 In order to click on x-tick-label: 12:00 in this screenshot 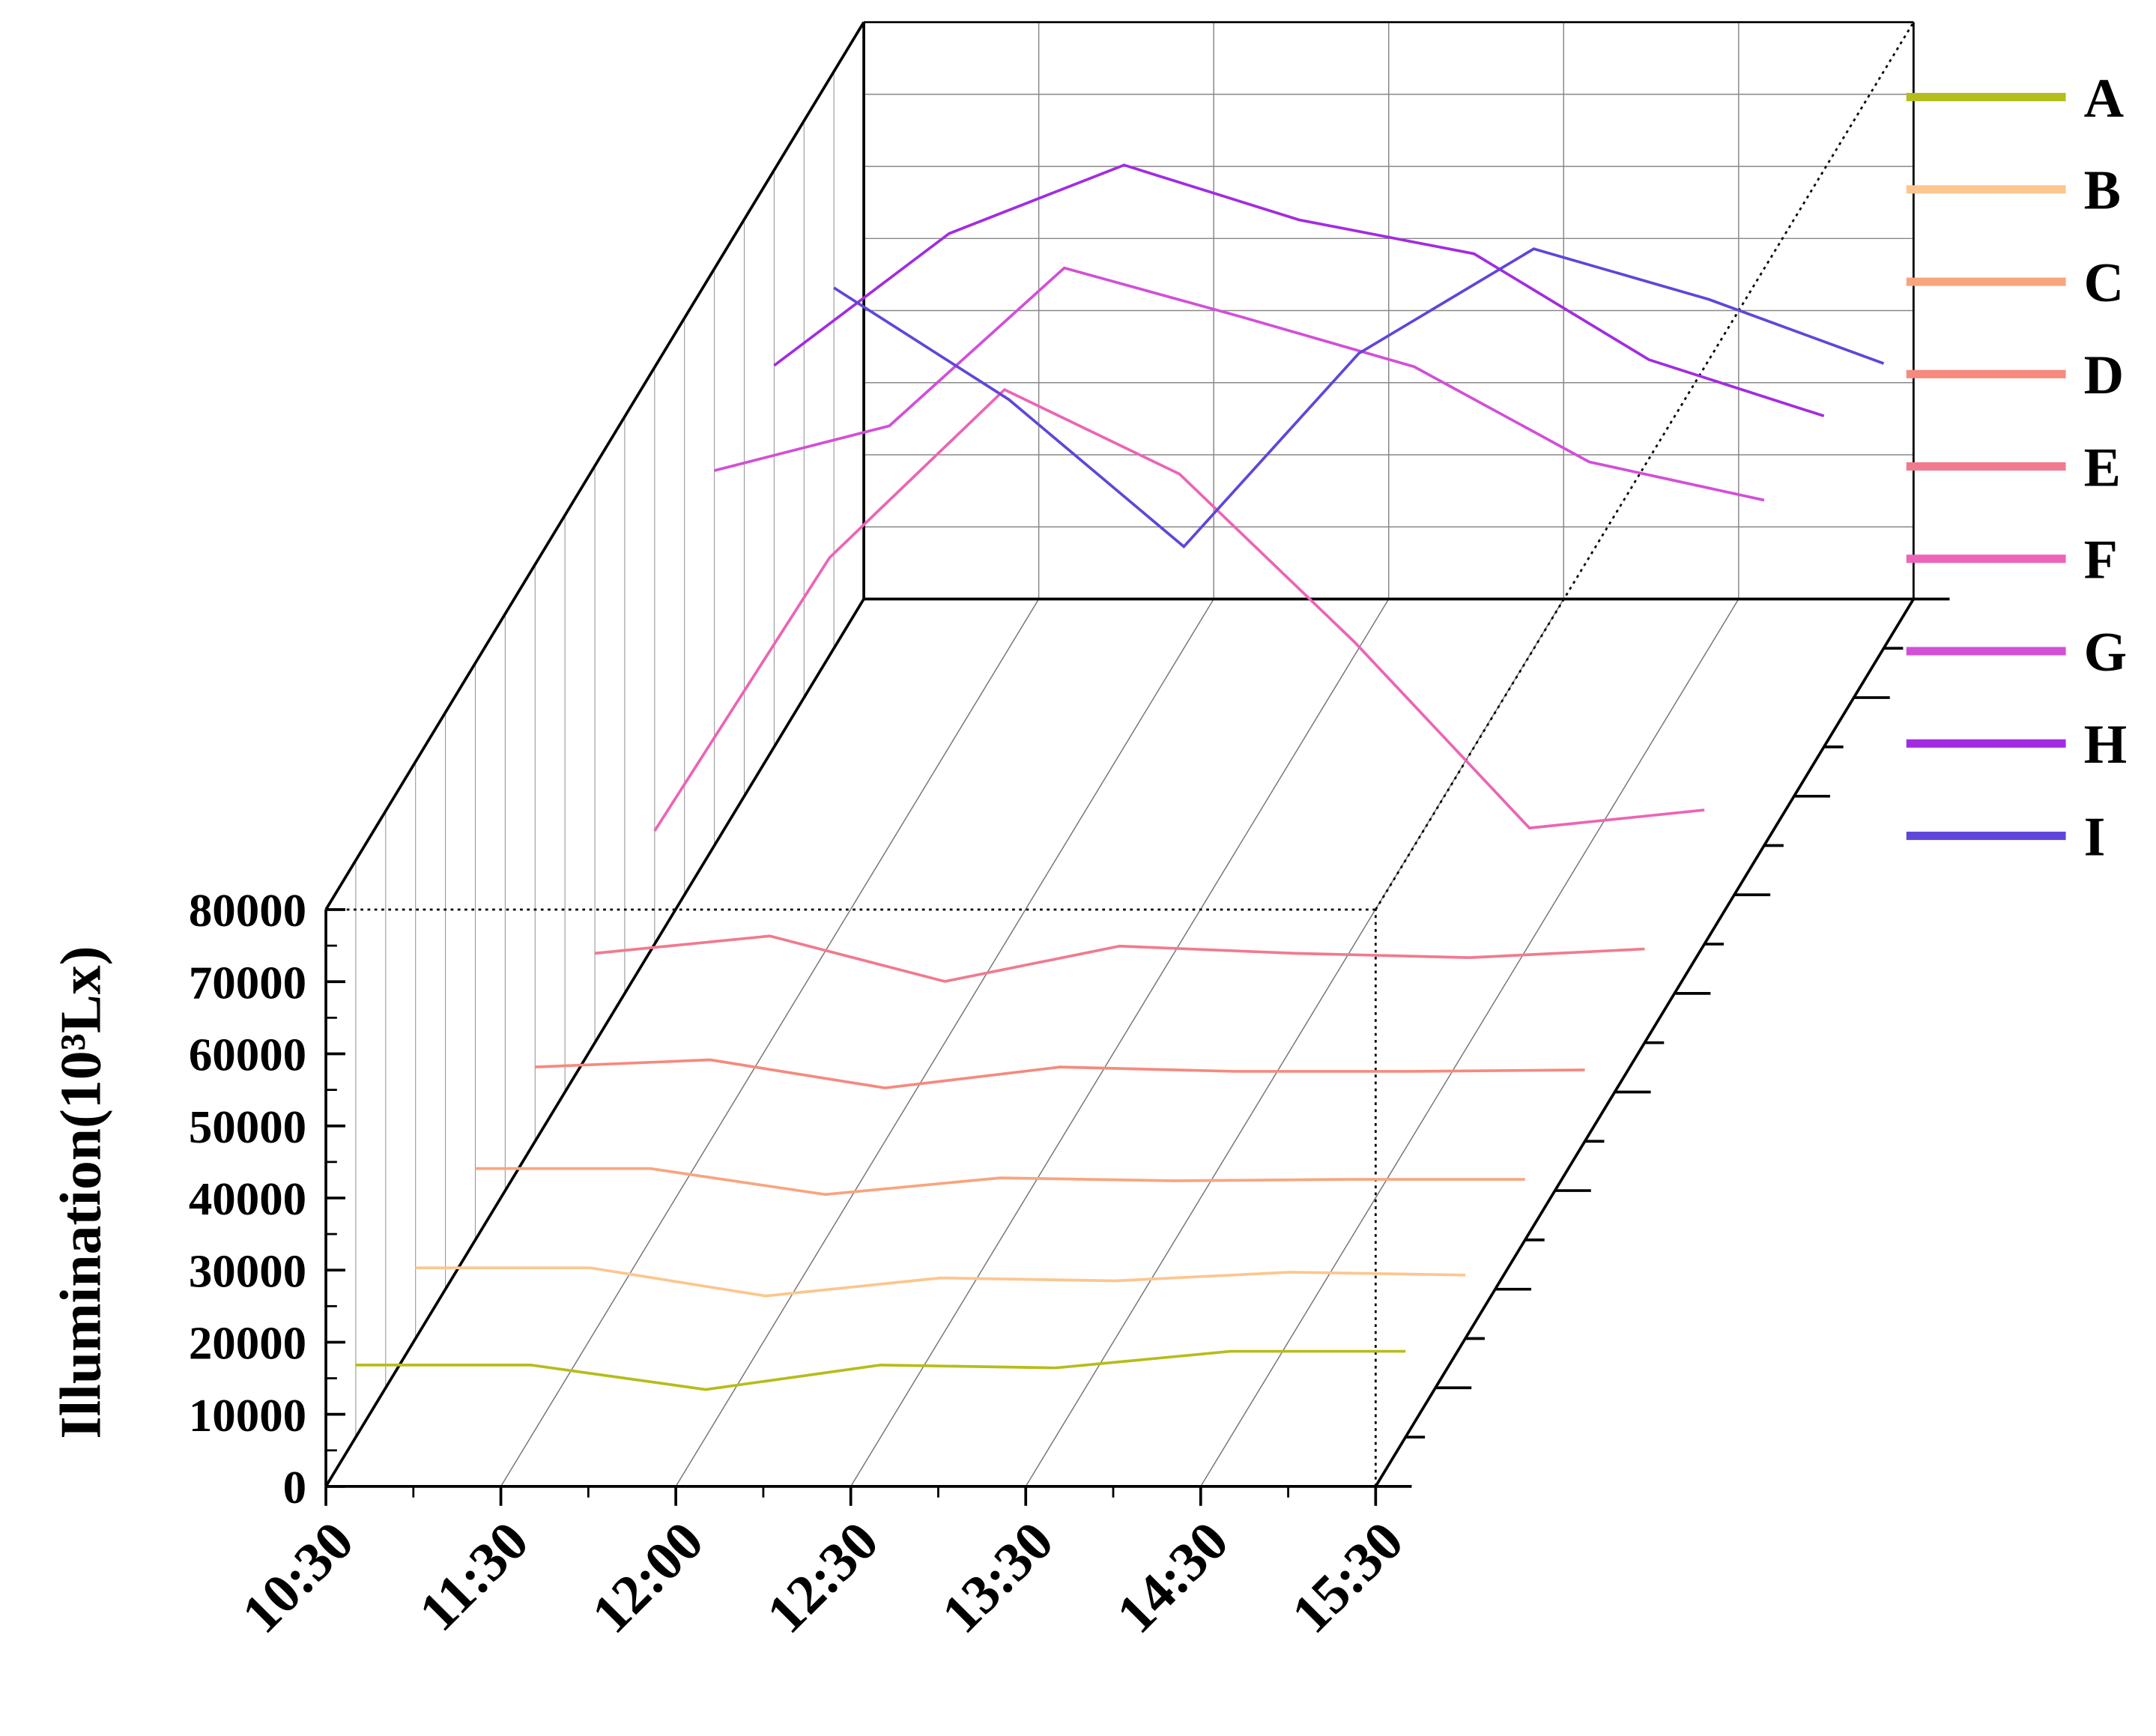, I will do `click(648, 1577)`.